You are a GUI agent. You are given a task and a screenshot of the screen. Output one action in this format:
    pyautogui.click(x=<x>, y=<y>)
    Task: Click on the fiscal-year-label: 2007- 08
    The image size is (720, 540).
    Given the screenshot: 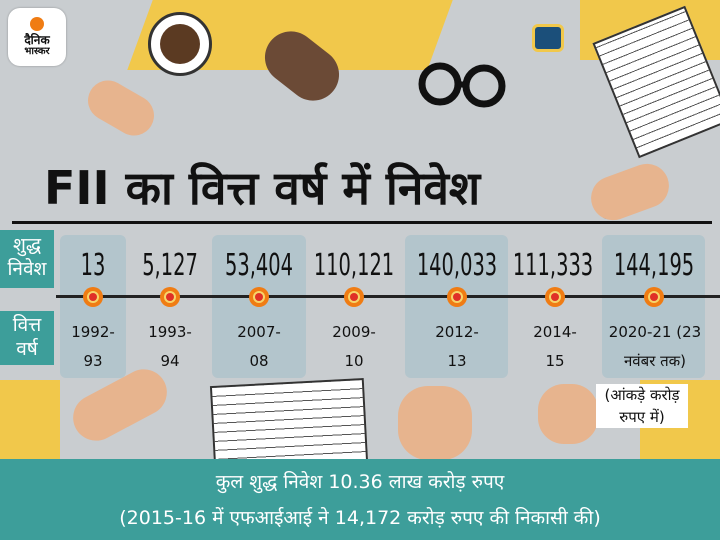 What is the action you would take?
    pyautogui.click(x=259, y=347)
    